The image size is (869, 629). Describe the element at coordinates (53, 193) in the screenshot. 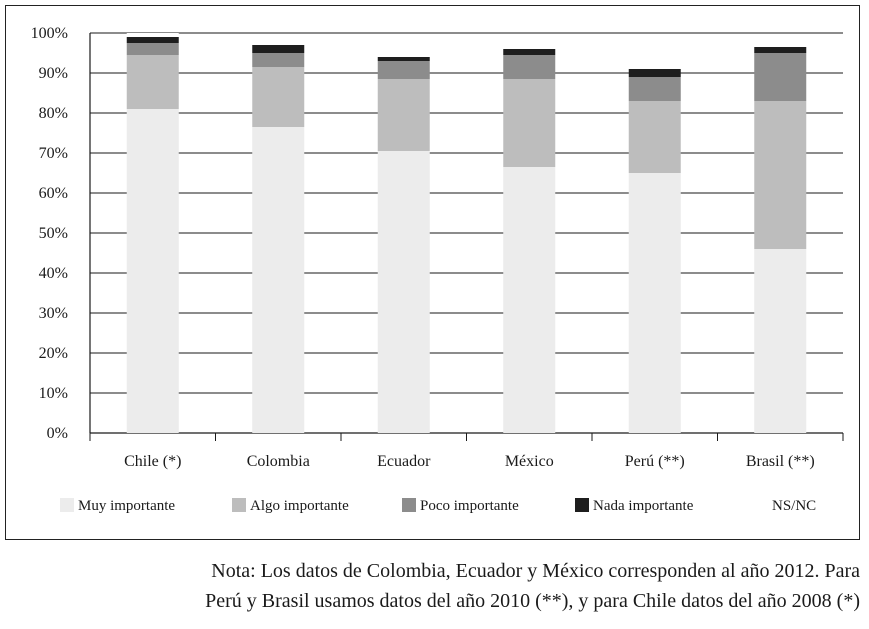

I see `y-tick-label: 60%` at that location.